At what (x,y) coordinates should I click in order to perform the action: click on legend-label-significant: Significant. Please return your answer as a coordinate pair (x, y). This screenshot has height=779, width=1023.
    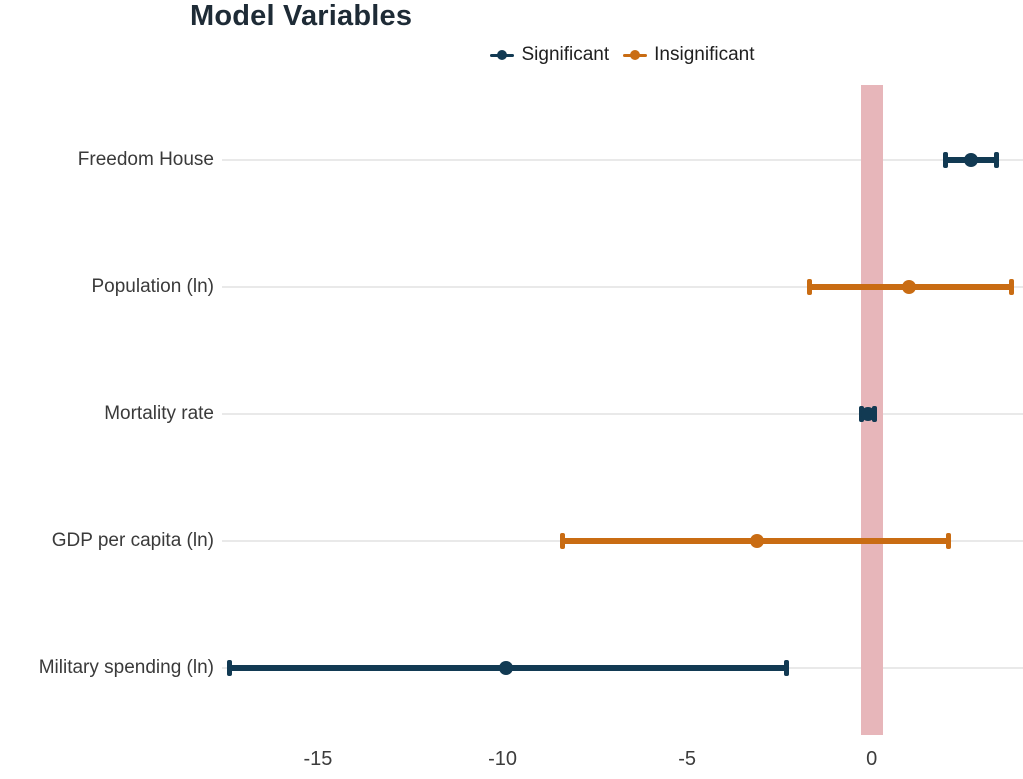
    Looking at the image, I should click on (565, 54).